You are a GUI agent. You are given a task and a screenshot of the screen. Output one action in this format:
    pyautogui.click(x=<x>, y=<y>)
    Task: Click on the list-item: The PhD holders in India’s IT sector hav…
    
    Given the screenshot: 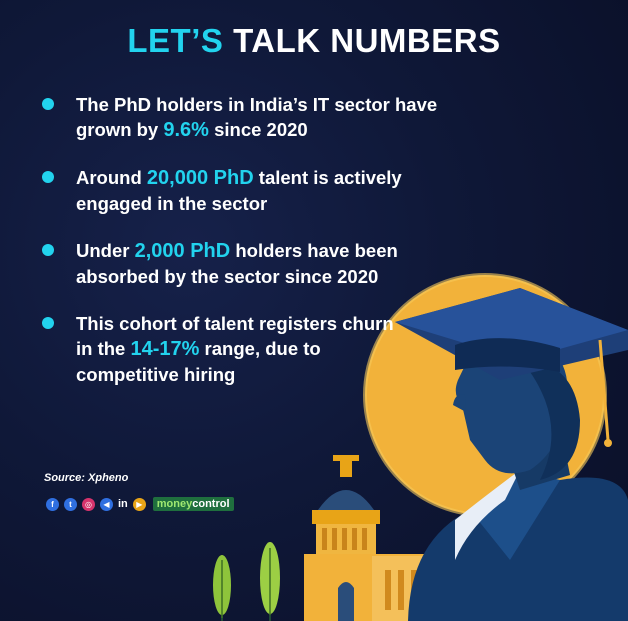 What is the action you would take?
    pyautogui.click(x=269, y=117)
    